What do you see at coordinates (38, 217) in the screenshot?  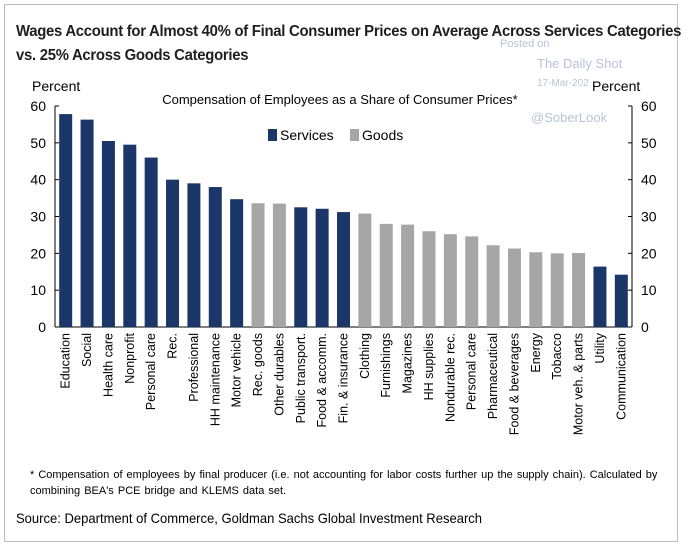 I see `y-tick-label-left: 30` at bounding box center [38, 217].